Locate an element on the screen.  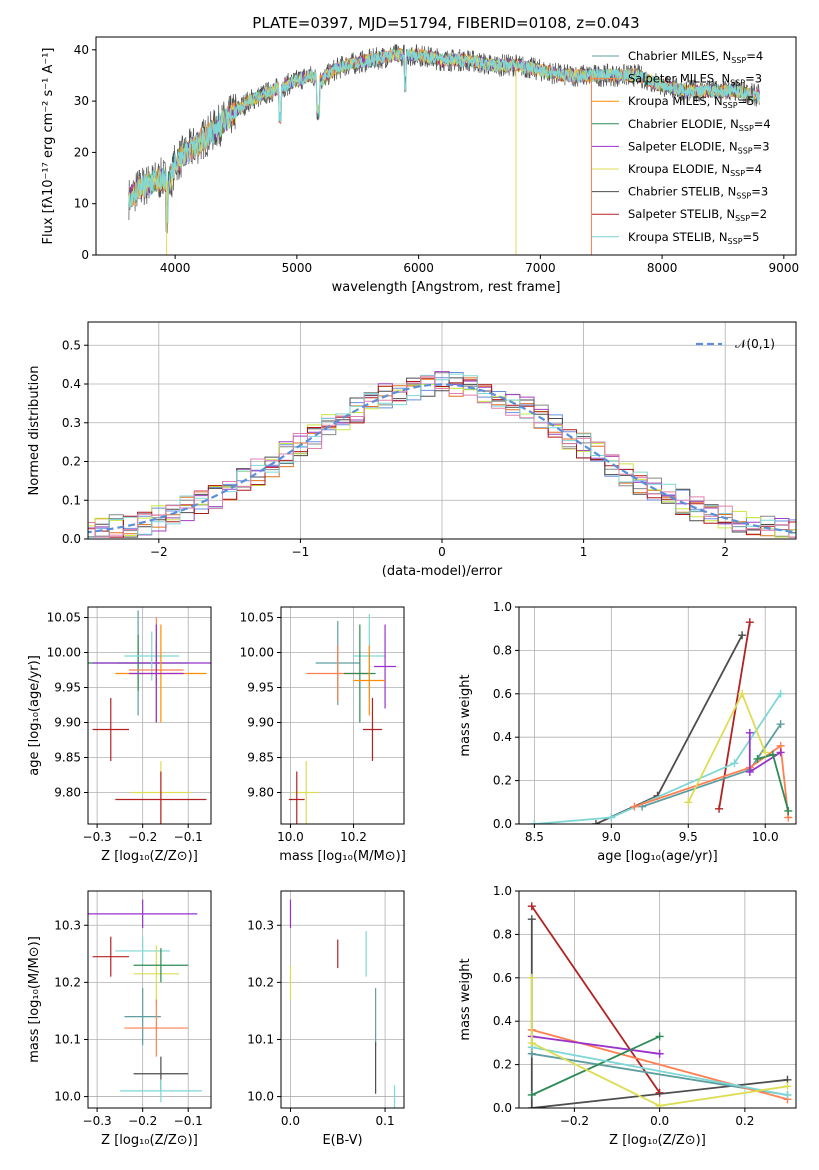
mass-age-plot-area is located at coordinates (342, 715).